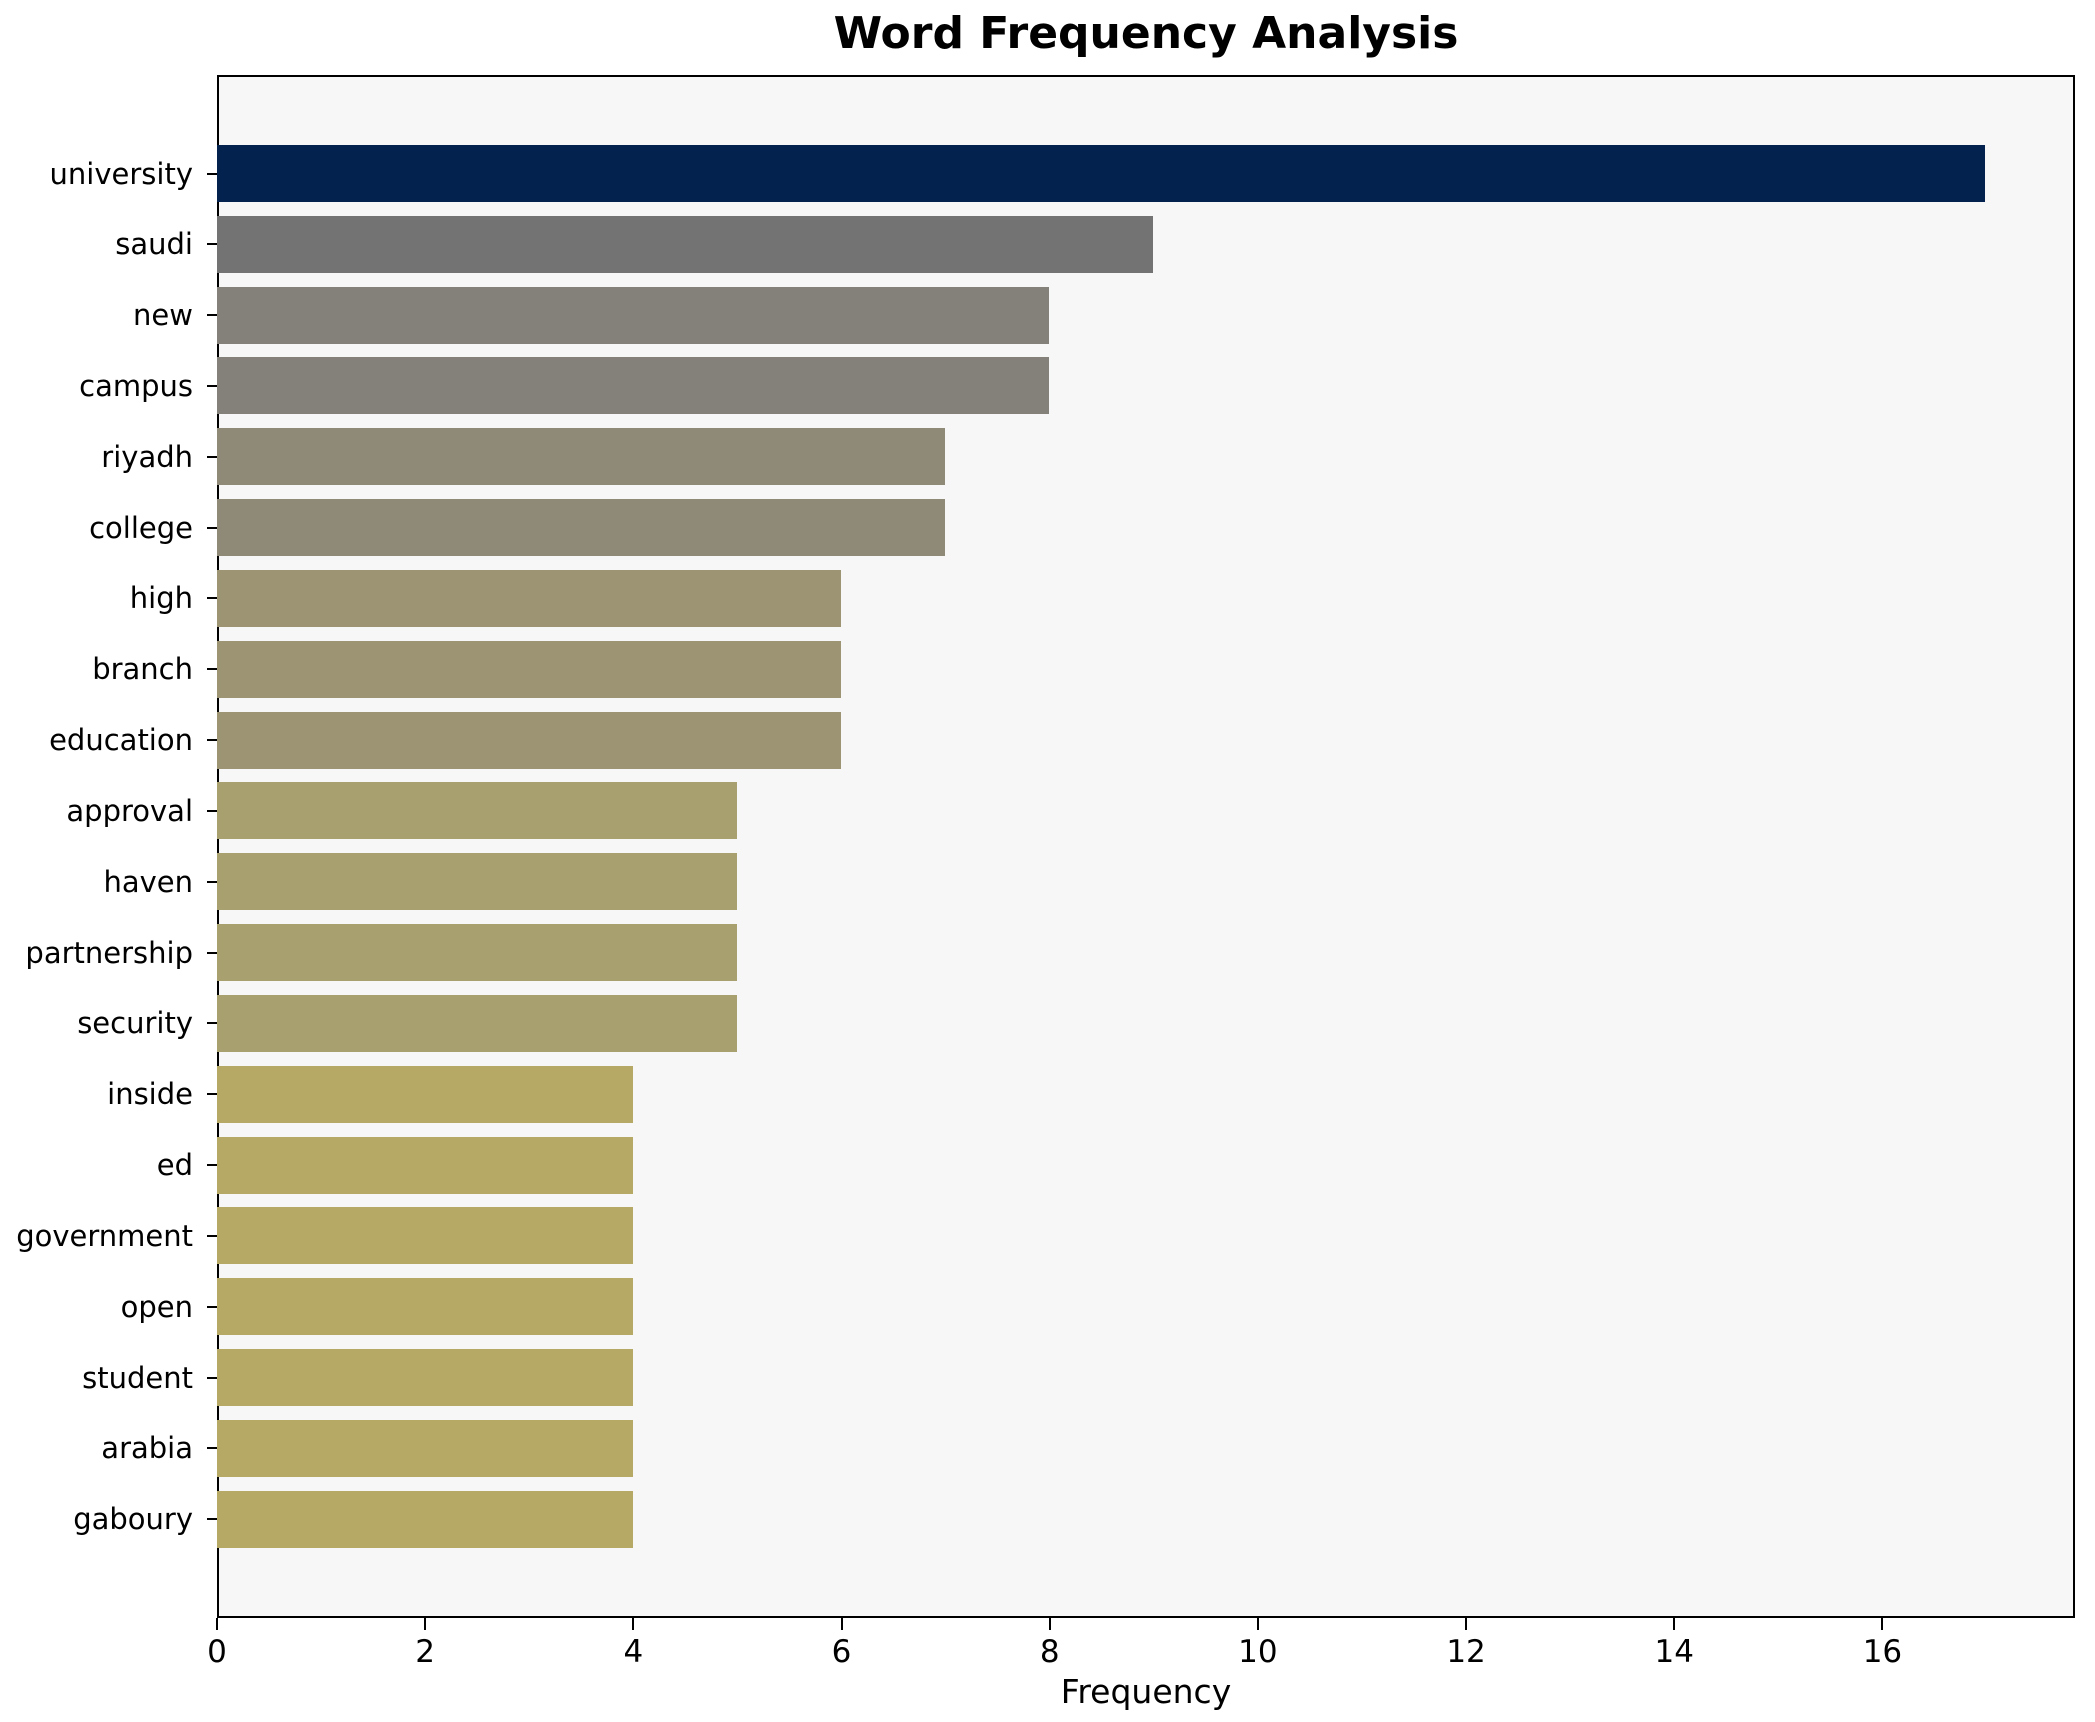 This screenshot has width=2095, height=1722. What do you see at coordinates (141, 527) in the screenshot?
I see `y-axis-label: college` at bounding box center [141, 527].